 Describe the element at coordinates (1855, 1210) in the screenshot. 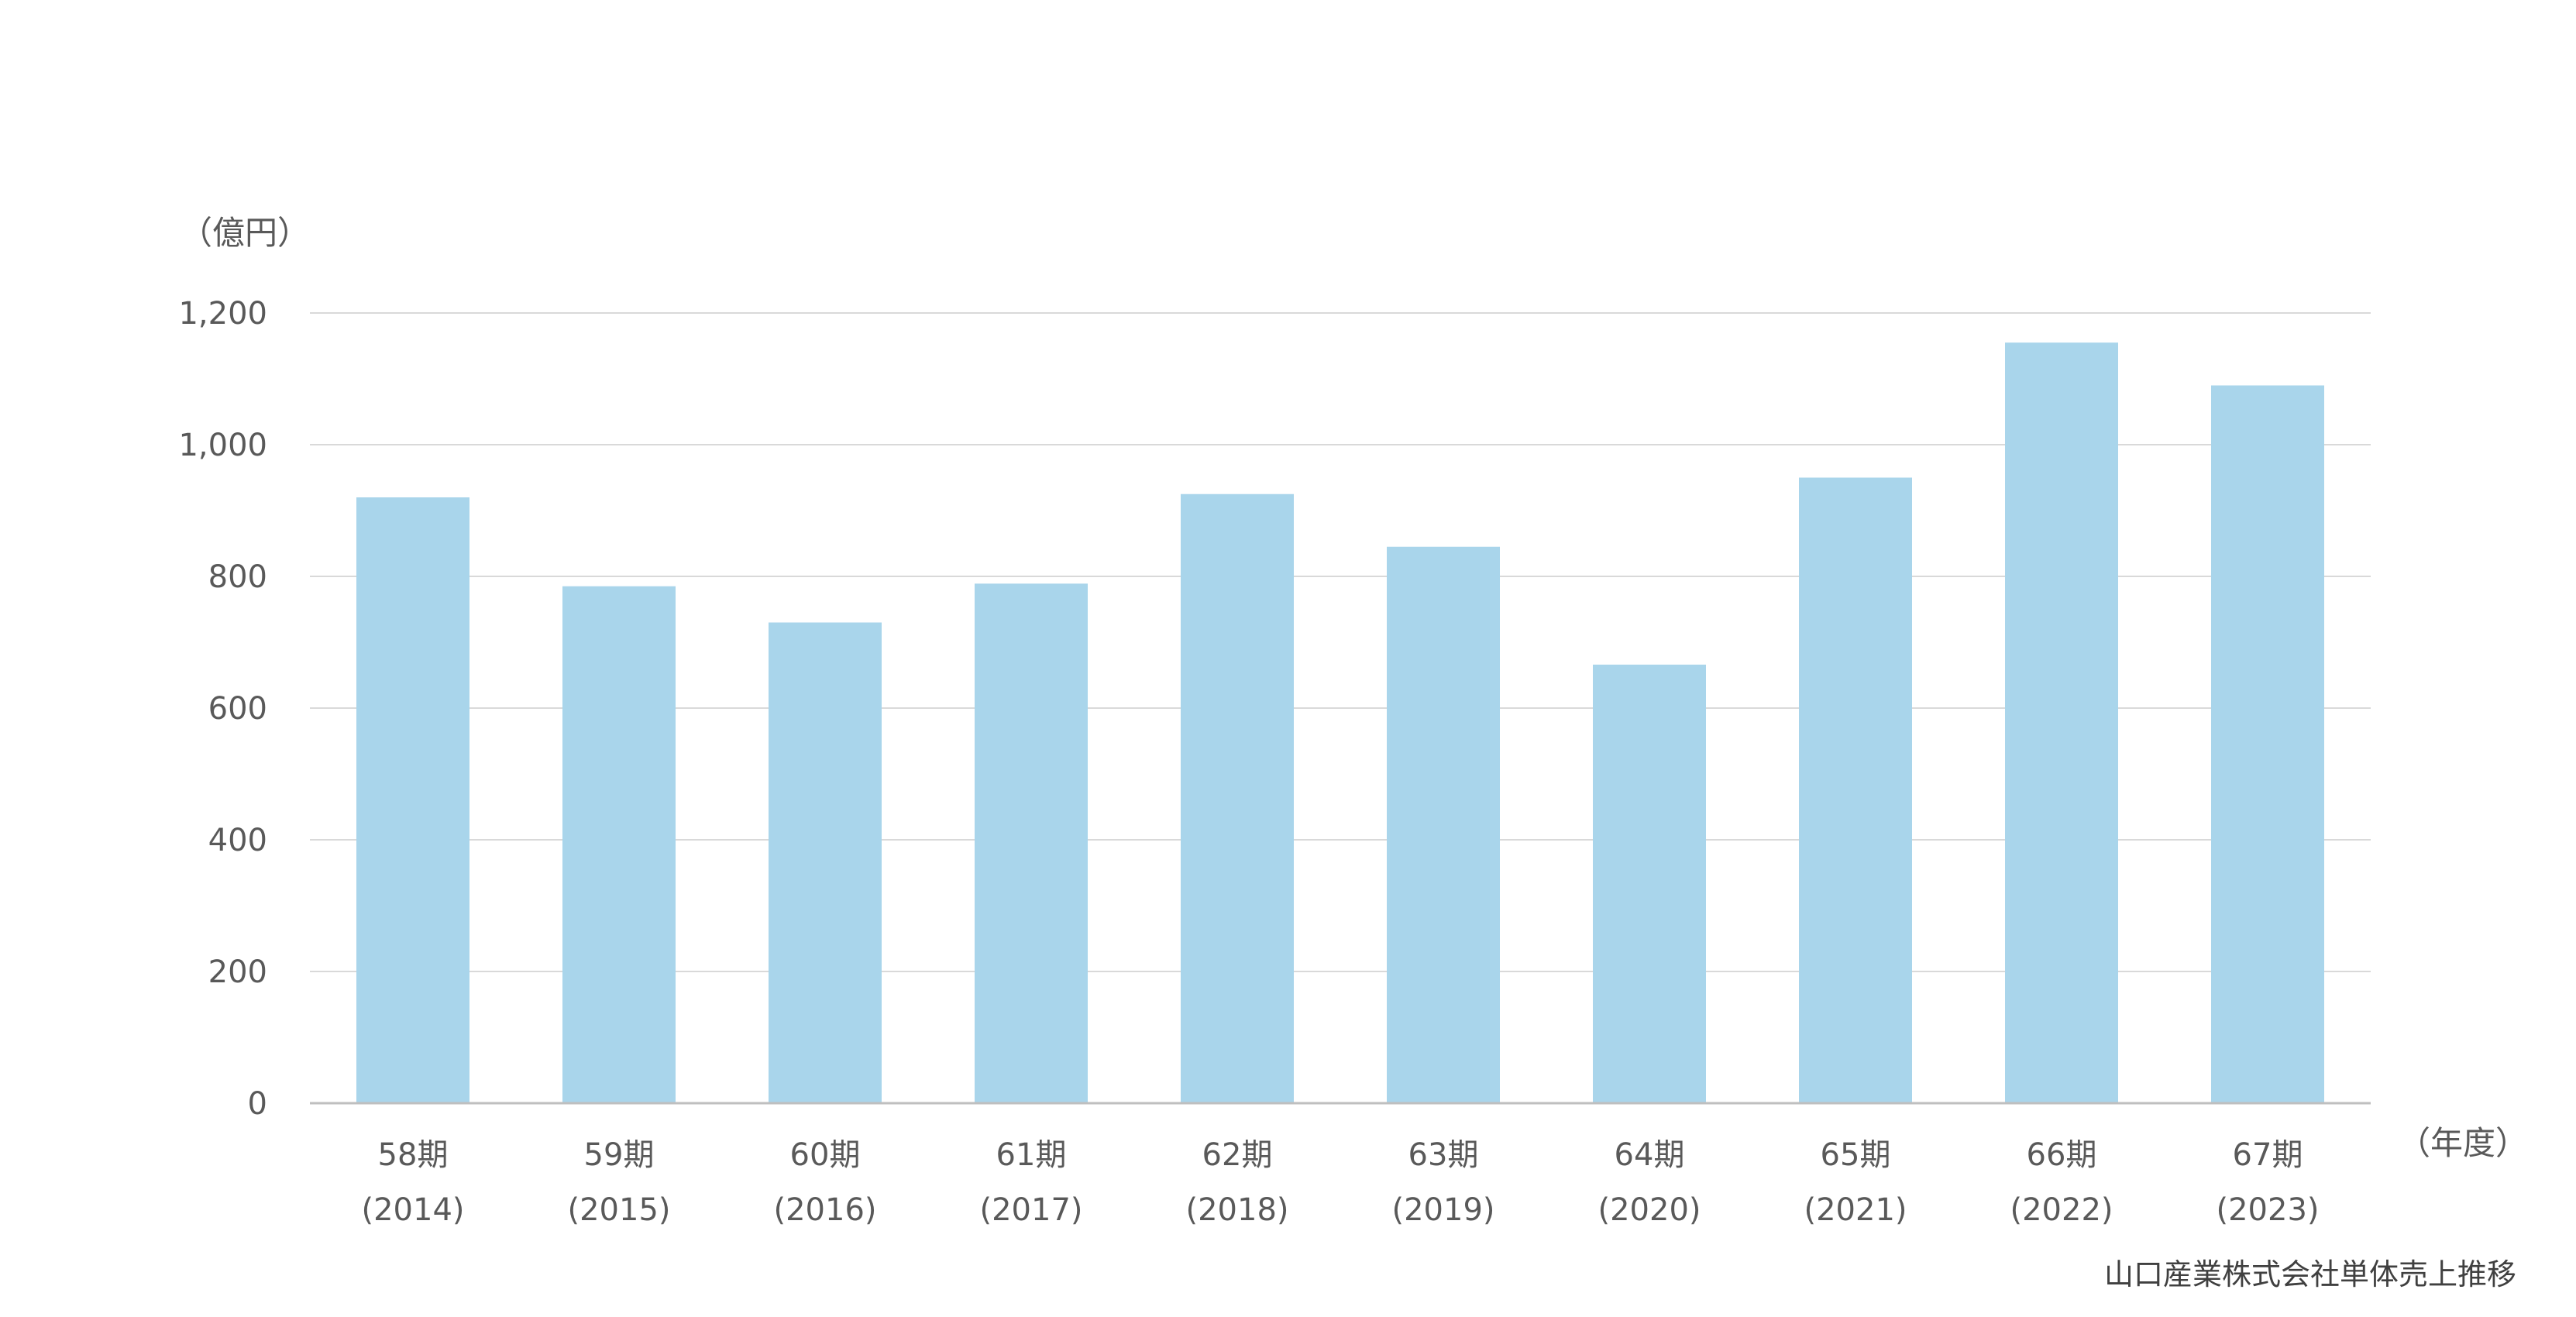

I see `x-tick-label-year: (2021)` at that location.